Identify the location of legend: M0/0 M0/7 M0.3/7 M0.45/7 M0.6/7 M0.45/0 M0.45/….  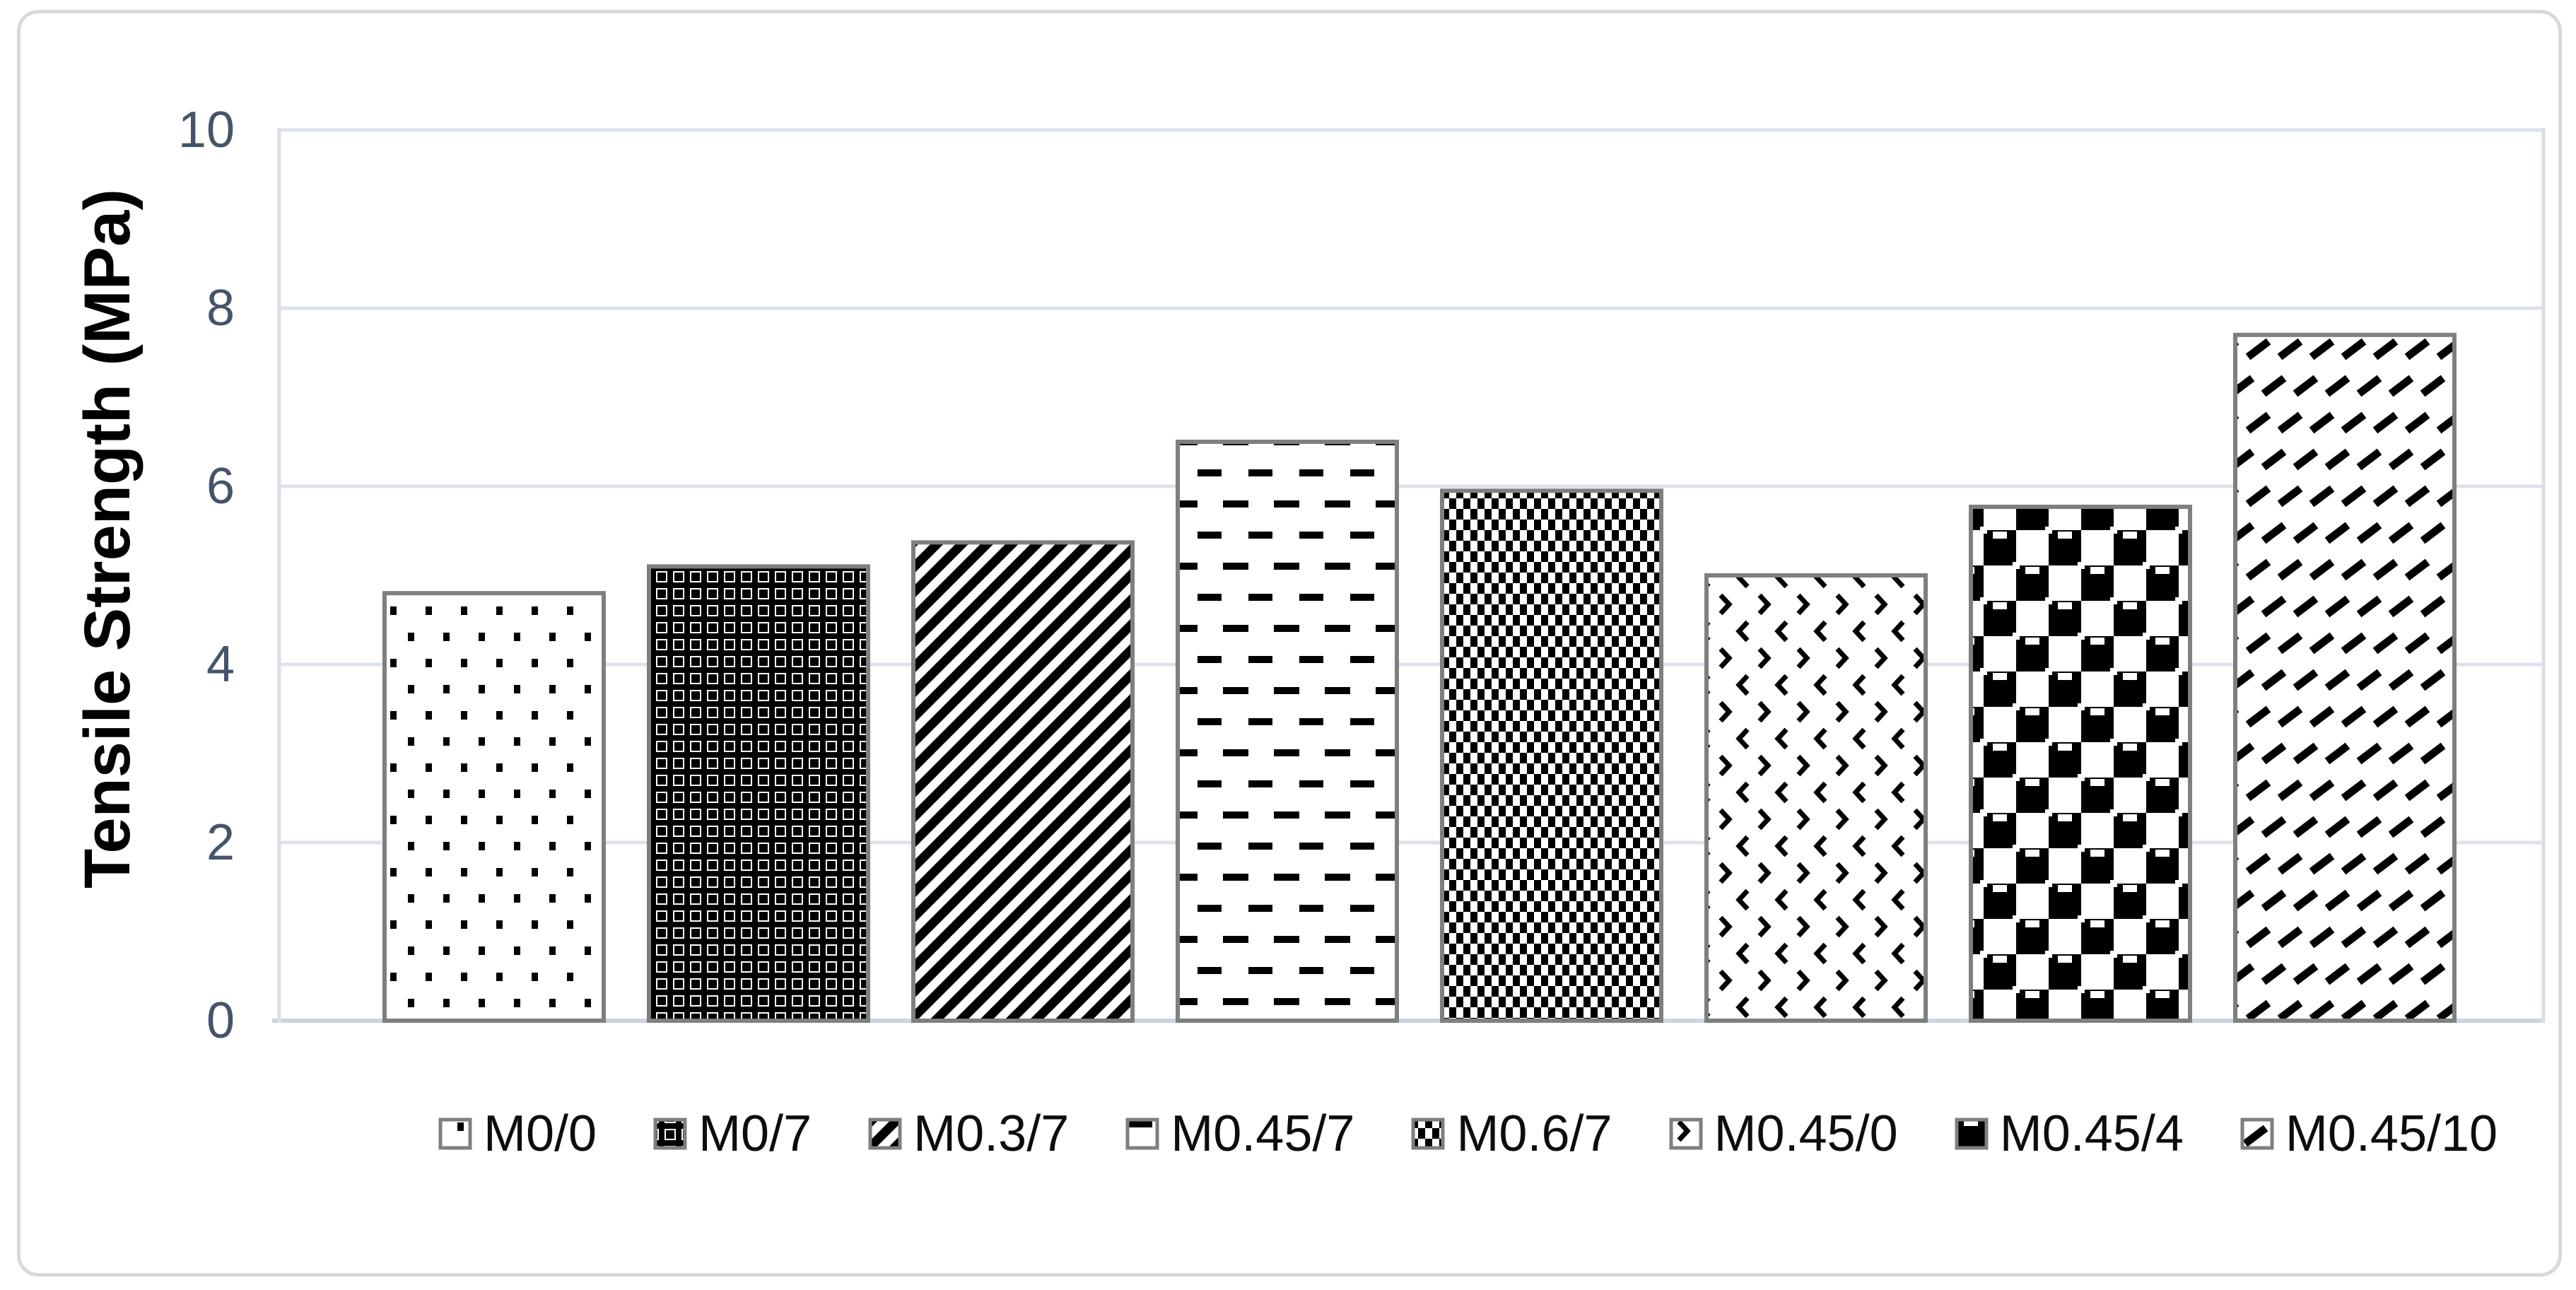
(1507, 1134).